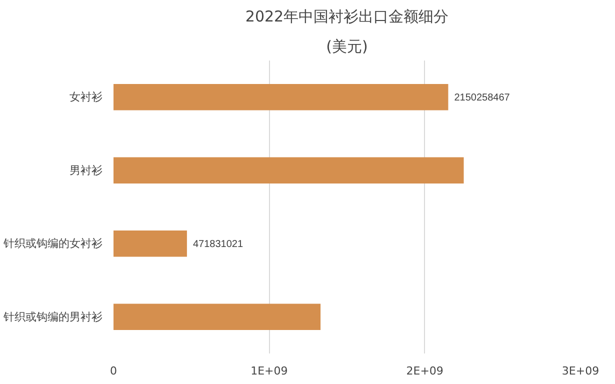 Image resolution: width=615 pixels, height=384 pixels. What do you see at coordinates (269, 371) in the screenshot?
I see `x-tick-label: 1E+09` at bounding box center [269, 371].